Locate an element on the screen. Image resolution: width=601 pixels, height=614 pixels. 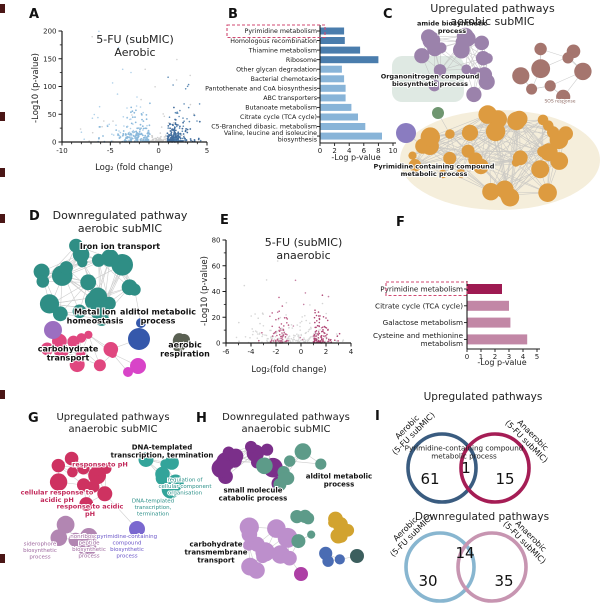
bar-label: Other glycan degradation is located at coordinates (276, 69).